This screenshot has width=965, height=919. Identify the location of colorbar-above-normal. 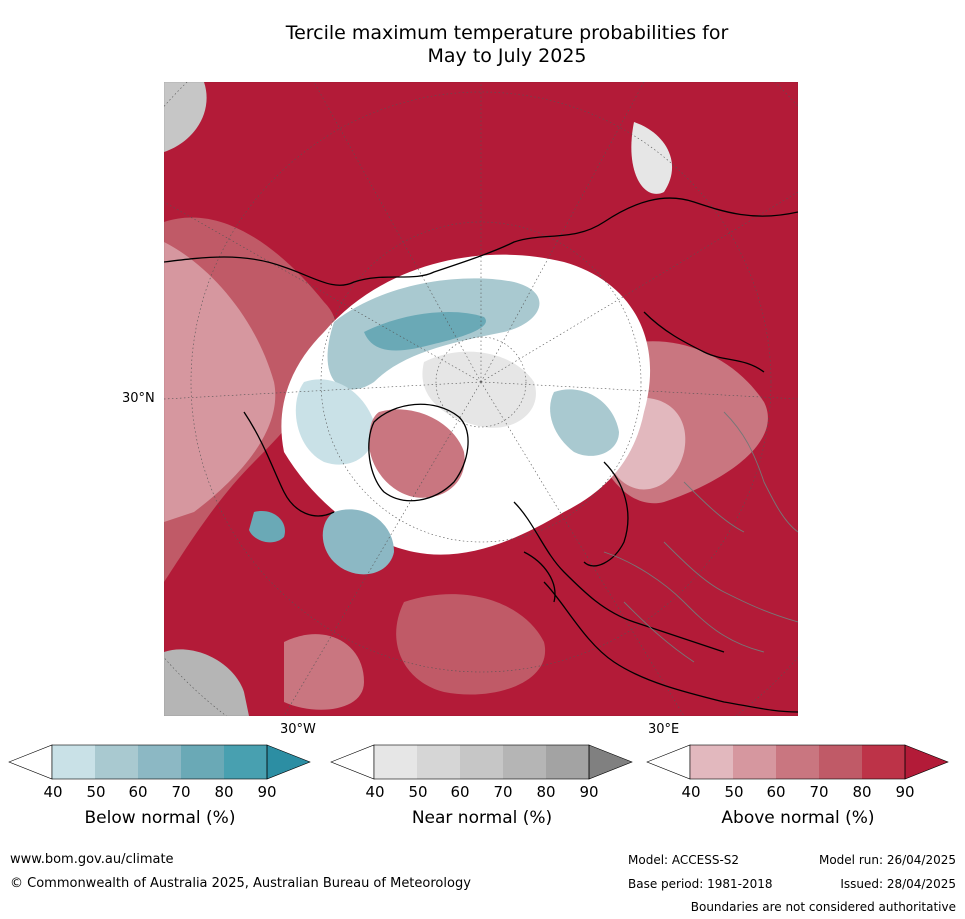
(797, 762).